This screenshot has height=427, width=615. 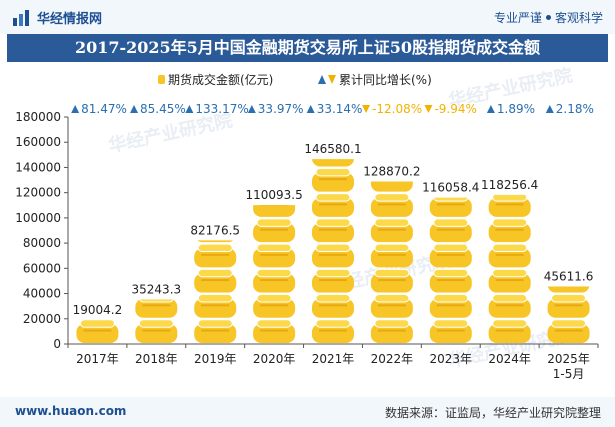 What do you see at coordinates (42, 294) in the screenshot?
I see `y-tick-label: 40000` at bounding box center [42, 294].